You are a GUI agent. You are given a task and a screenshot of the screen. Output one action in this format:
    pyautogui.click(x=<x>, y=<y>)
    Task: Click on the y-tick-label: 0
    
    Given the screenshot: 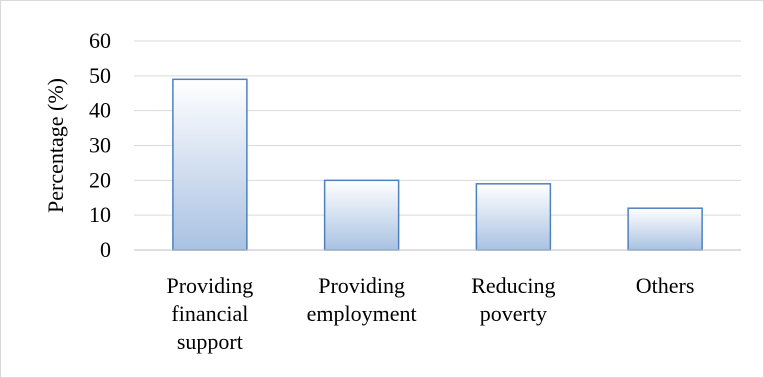 What is the action you would take?
    pyautogui.click(x=105, y=249)
    